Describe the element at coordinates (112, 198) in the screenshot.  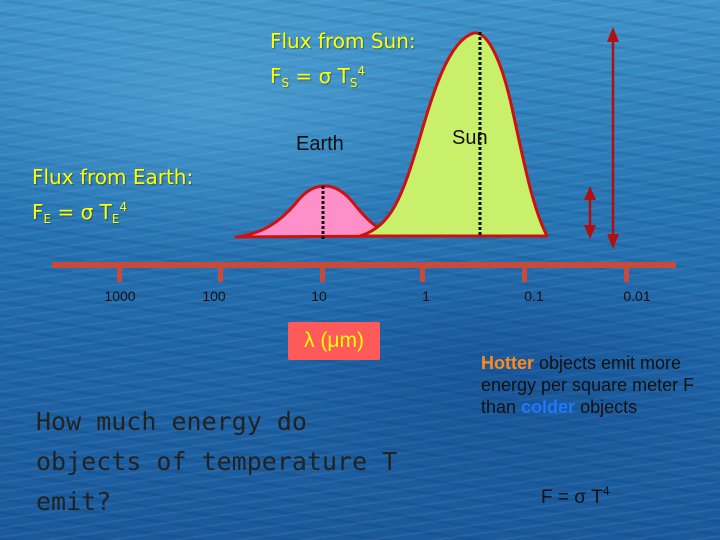
I see `flux-from-earth-label: Flux from Earth: FE = σ TE4` at that location.